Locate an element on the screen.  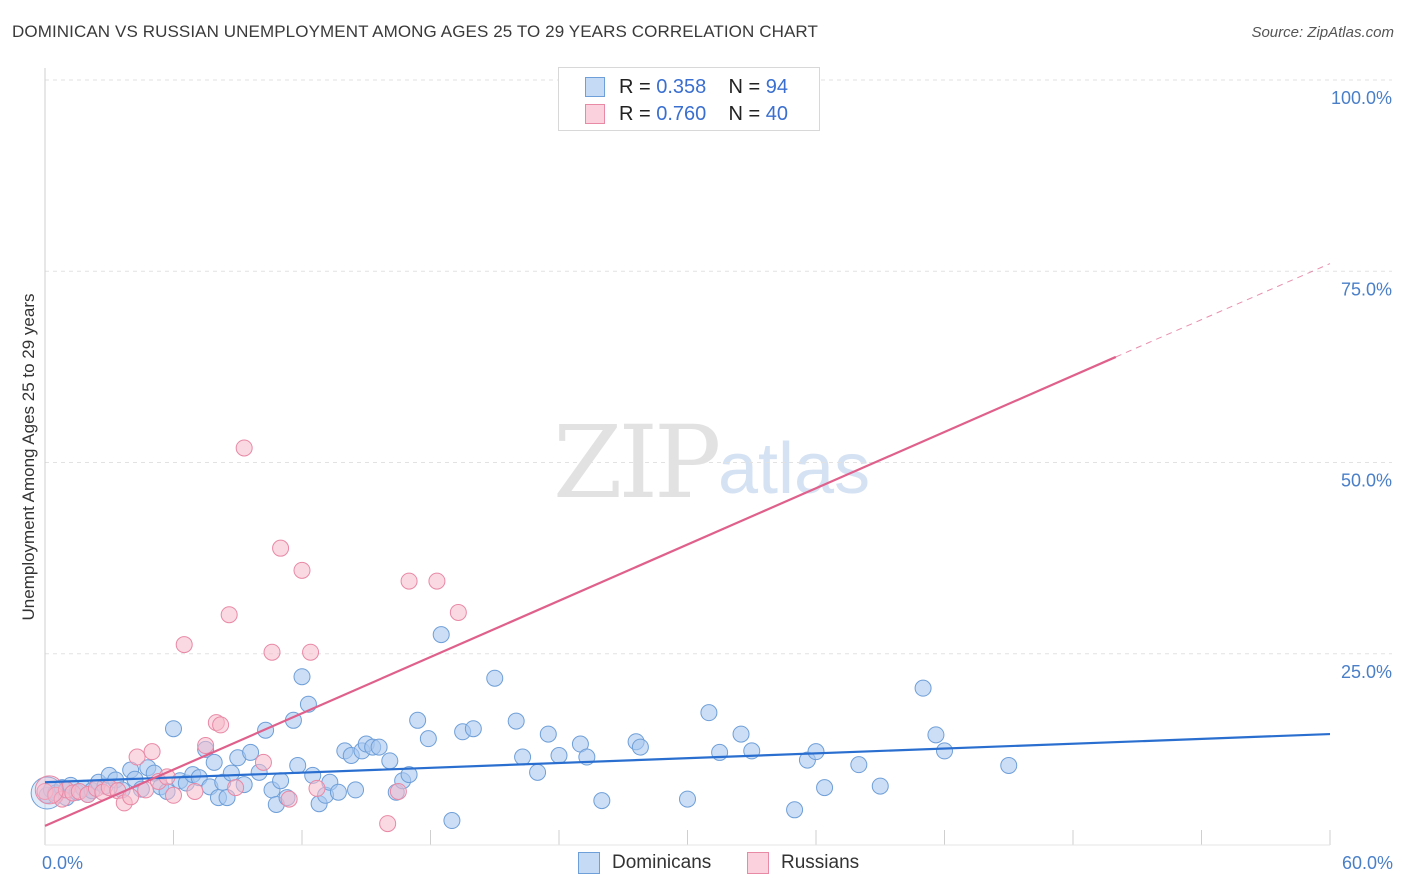
legend-r-value: 0.760 is located at coordinates (681, 113).